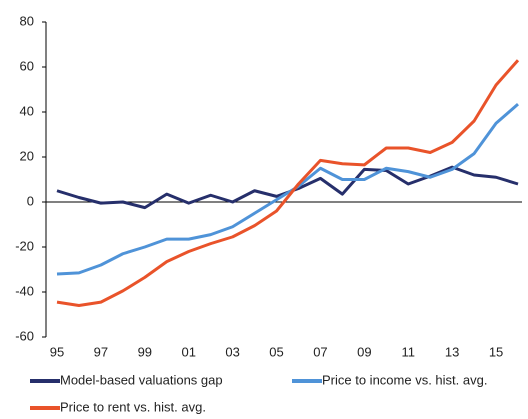  Describe the element at coordinates (404, 379) in the screenshot. I see `legend-label: Price to income vs. hist. avg.` at that location.